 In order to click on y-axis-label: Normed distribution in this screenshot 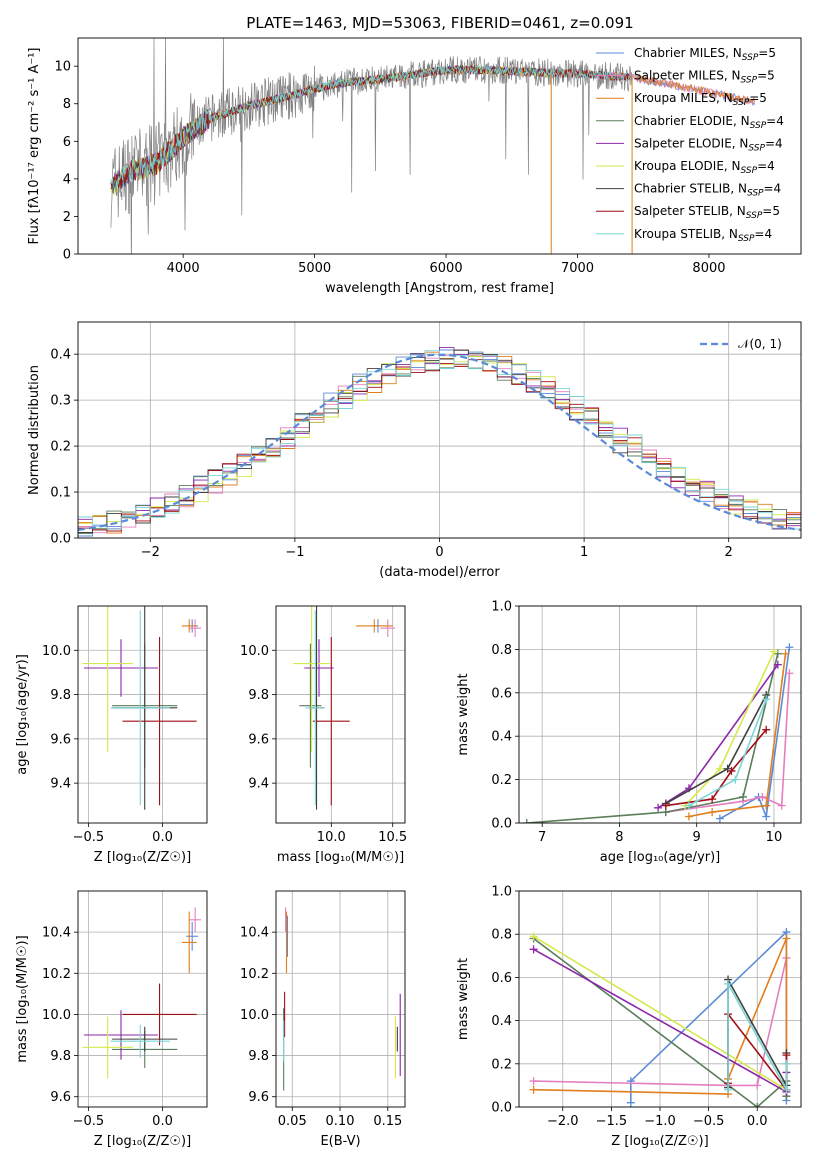, I will do `click(34, 430)`.